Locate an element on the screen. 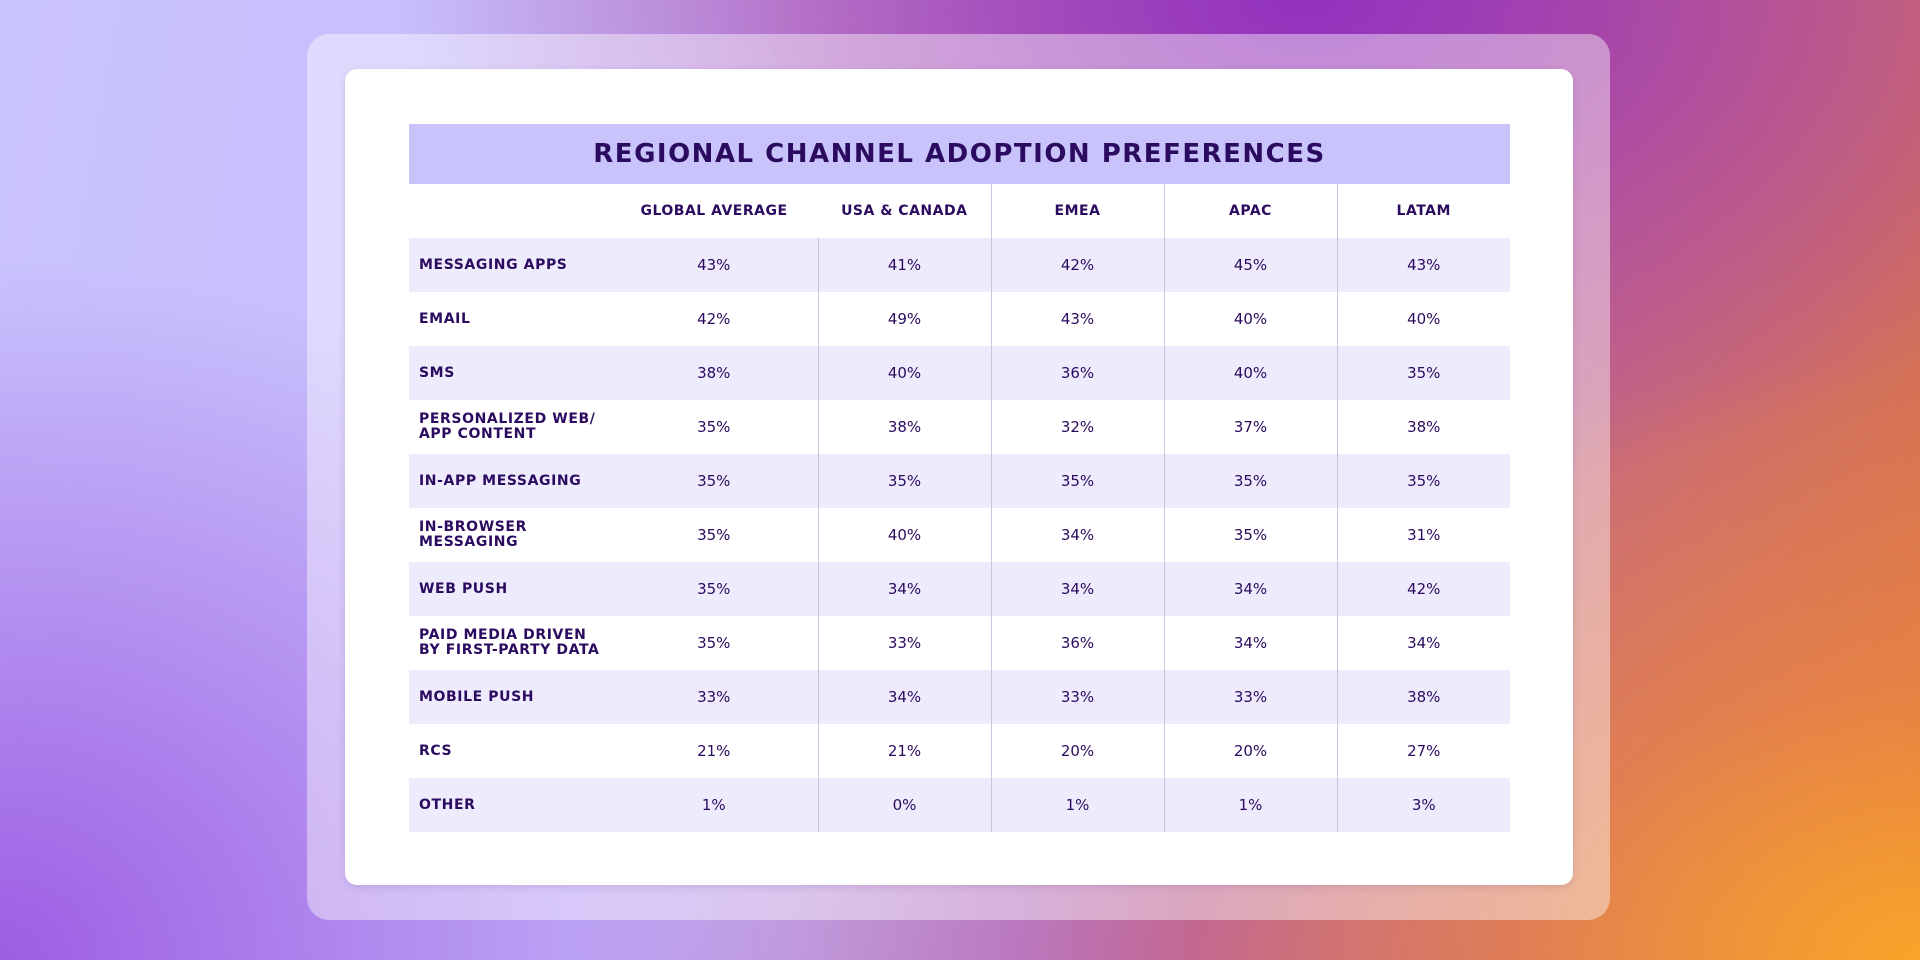 The height and width of the screenshot is (960, 1920). row-label: OTHER is located at coordinates (509, 805).